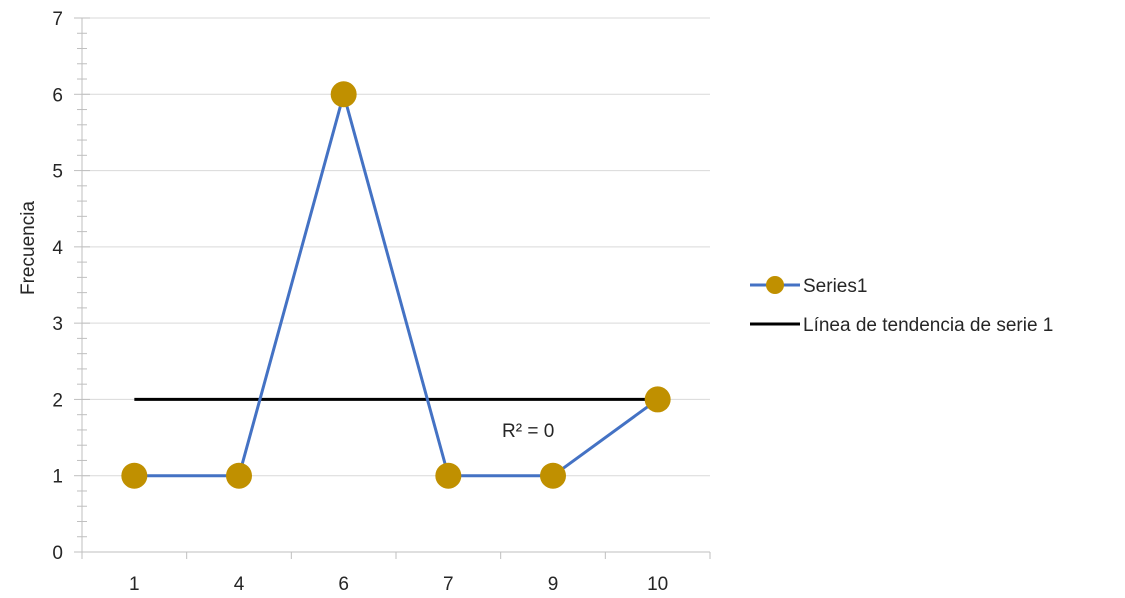 The image size is (1125, 598). I want to click on y-tick-label-4: 4, so click(57, 248).